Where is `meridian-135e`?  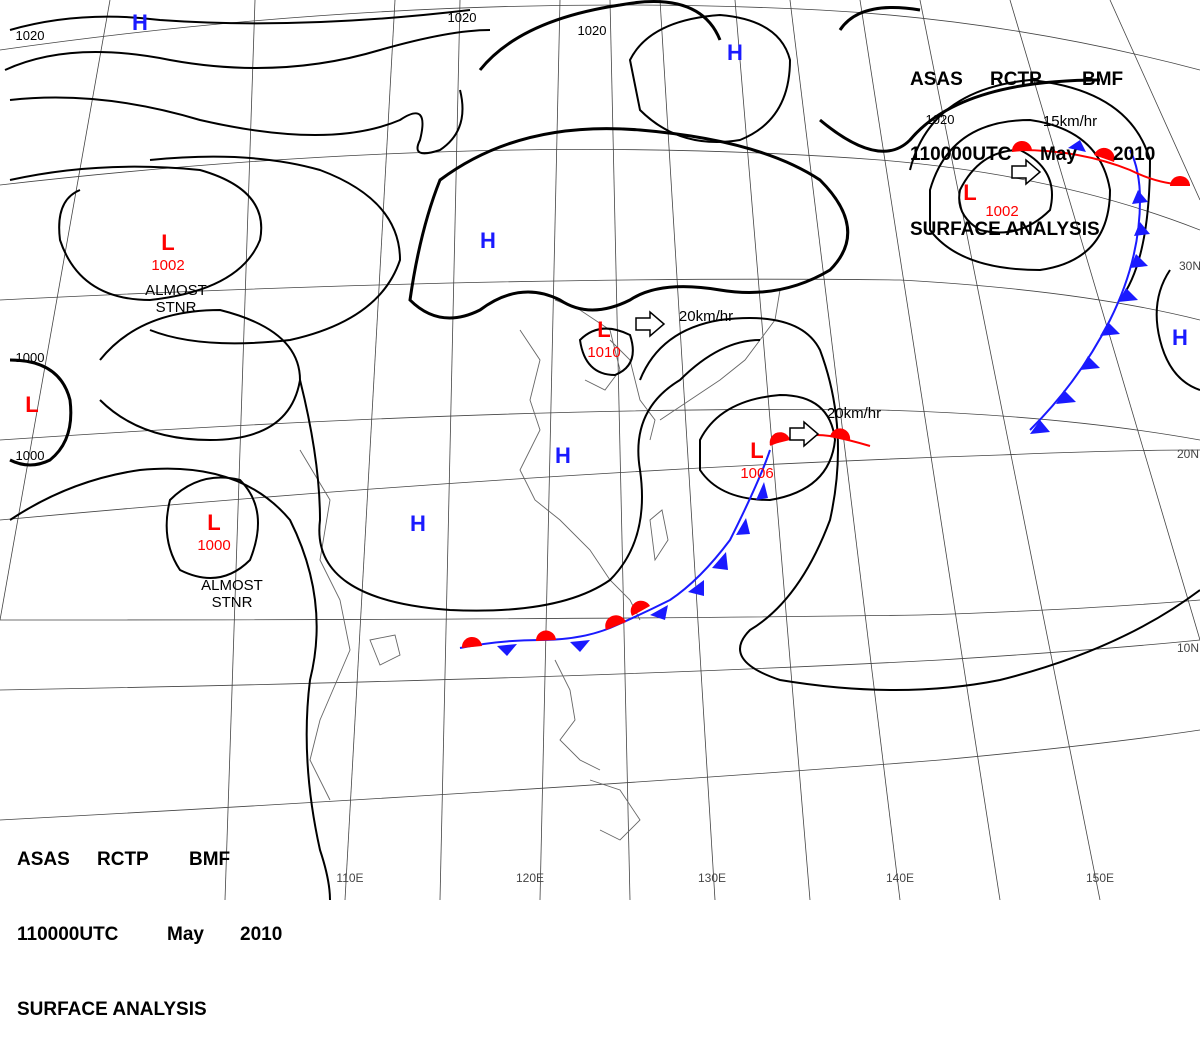 meridian-135e is located at coordinates (772, 450).